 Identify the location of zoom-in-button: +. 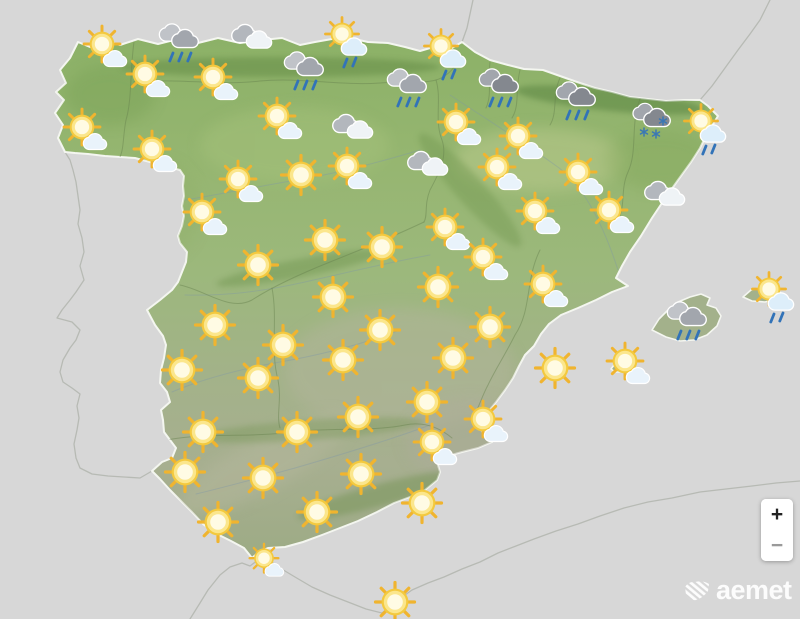
(777, 514).